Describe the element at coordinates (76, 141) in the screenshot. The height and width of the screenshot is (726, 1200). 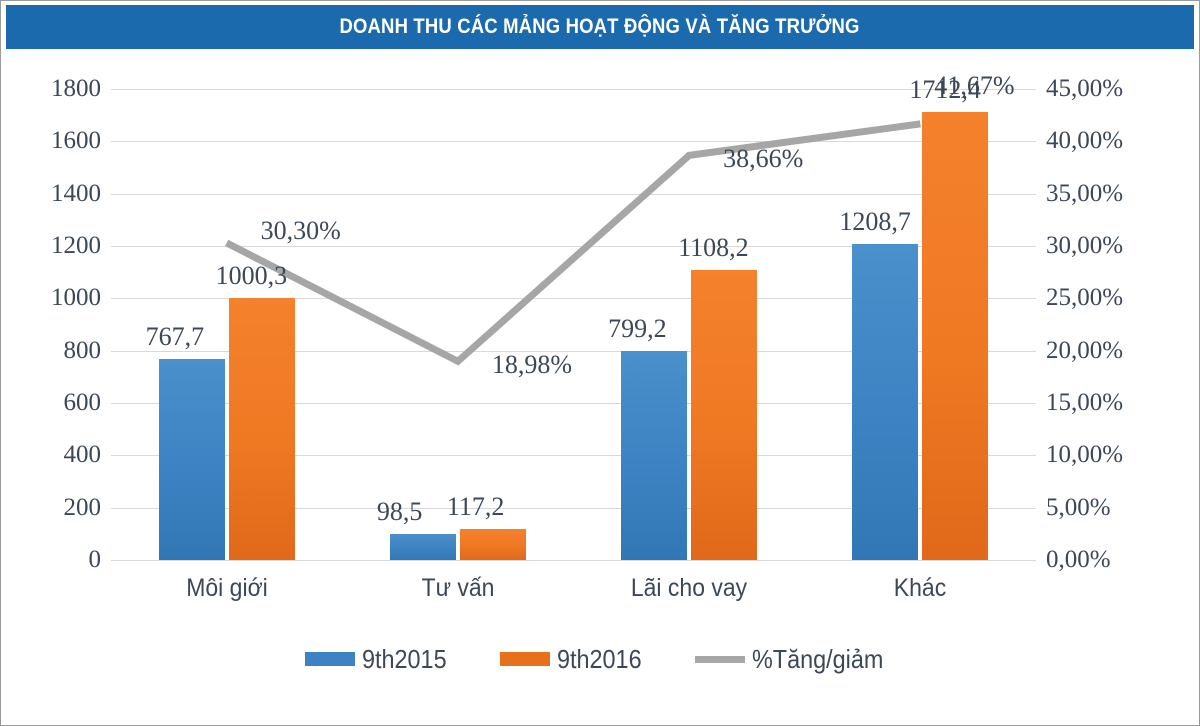
I see `y-axis-left-tick: 1600` at that location.